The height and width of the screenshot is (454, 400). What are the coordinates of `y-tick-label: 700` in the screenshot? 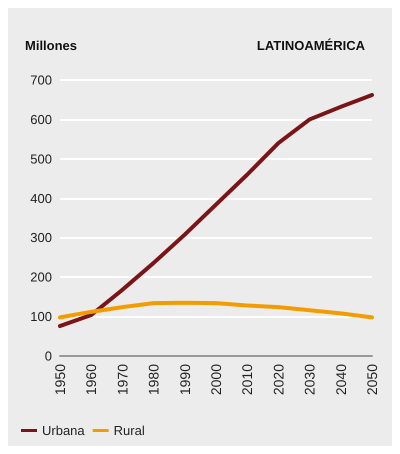 It's located at (41, 80).